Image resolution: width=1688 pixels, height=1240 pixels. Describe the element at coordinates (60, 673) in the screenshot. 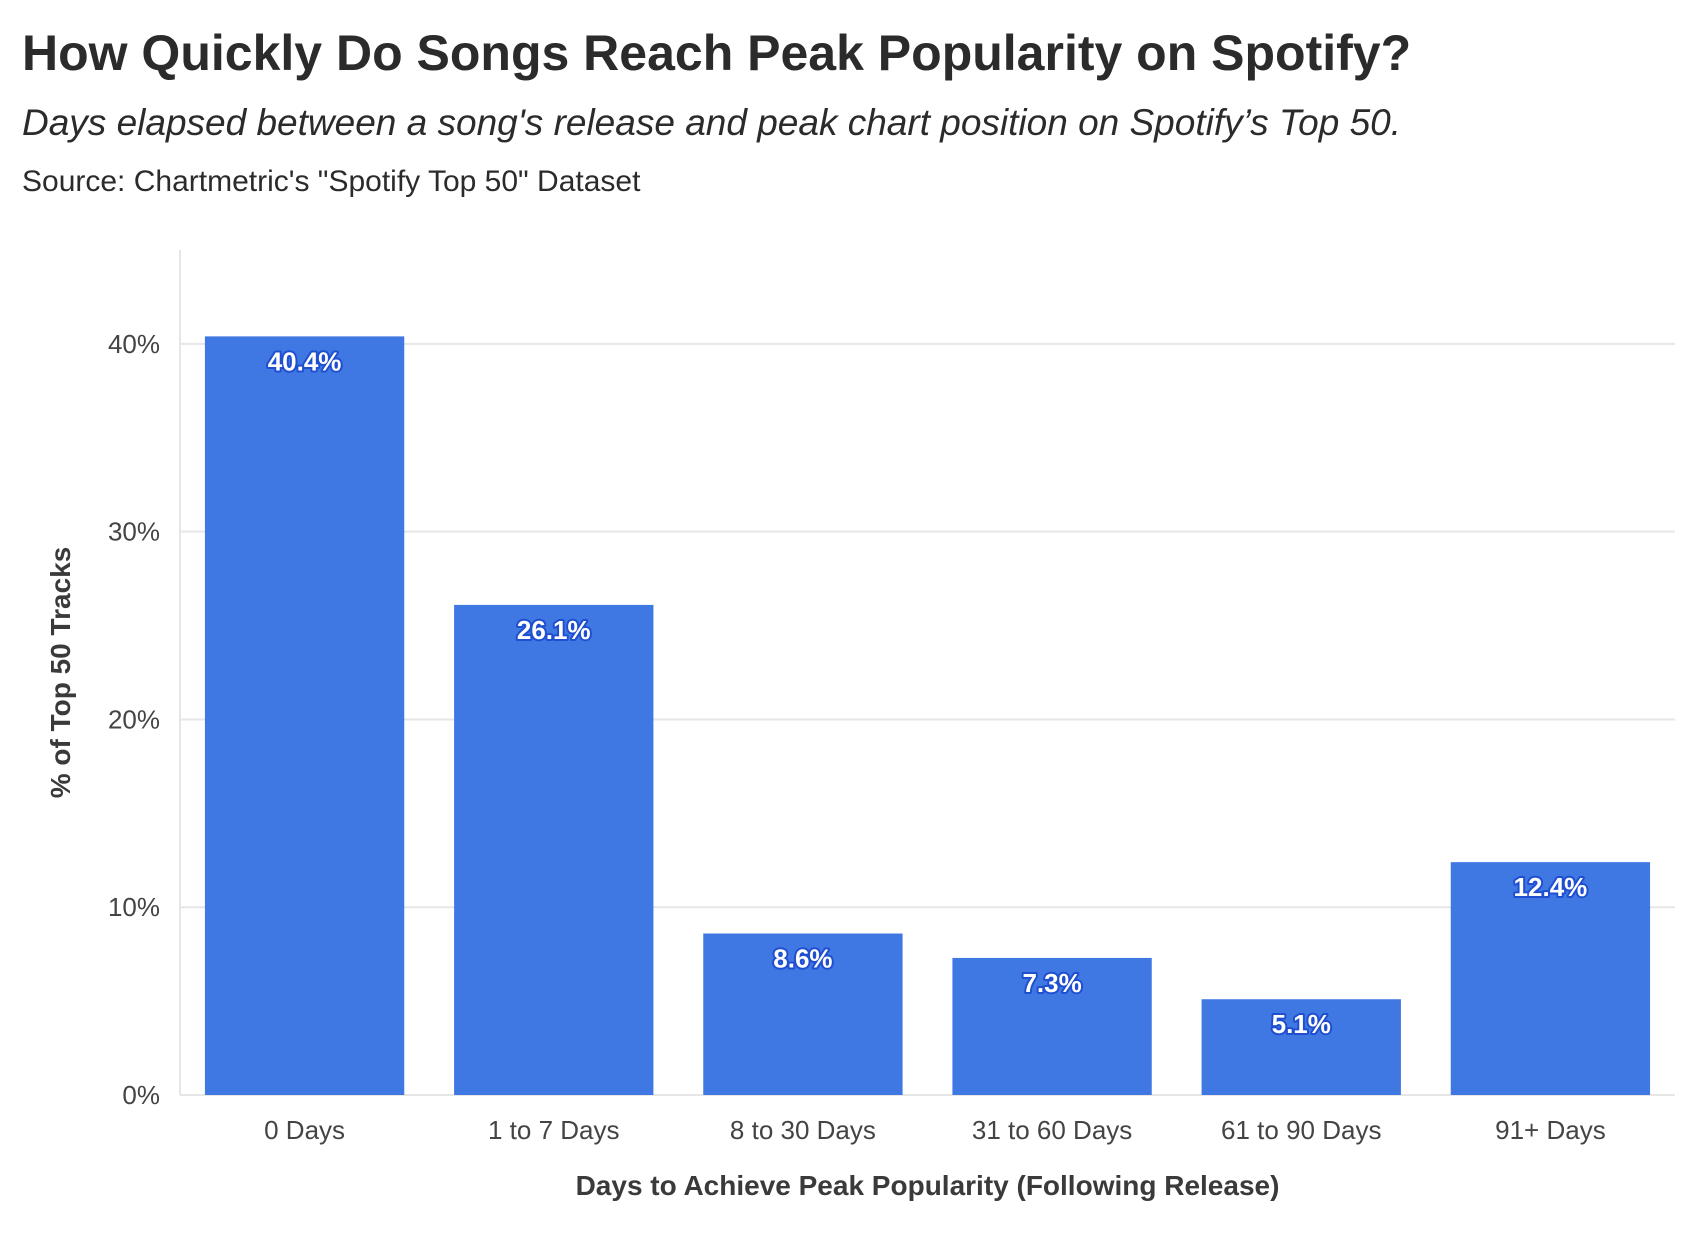

I see `y-axis-title: % of Top 50 Tracks` at that location.